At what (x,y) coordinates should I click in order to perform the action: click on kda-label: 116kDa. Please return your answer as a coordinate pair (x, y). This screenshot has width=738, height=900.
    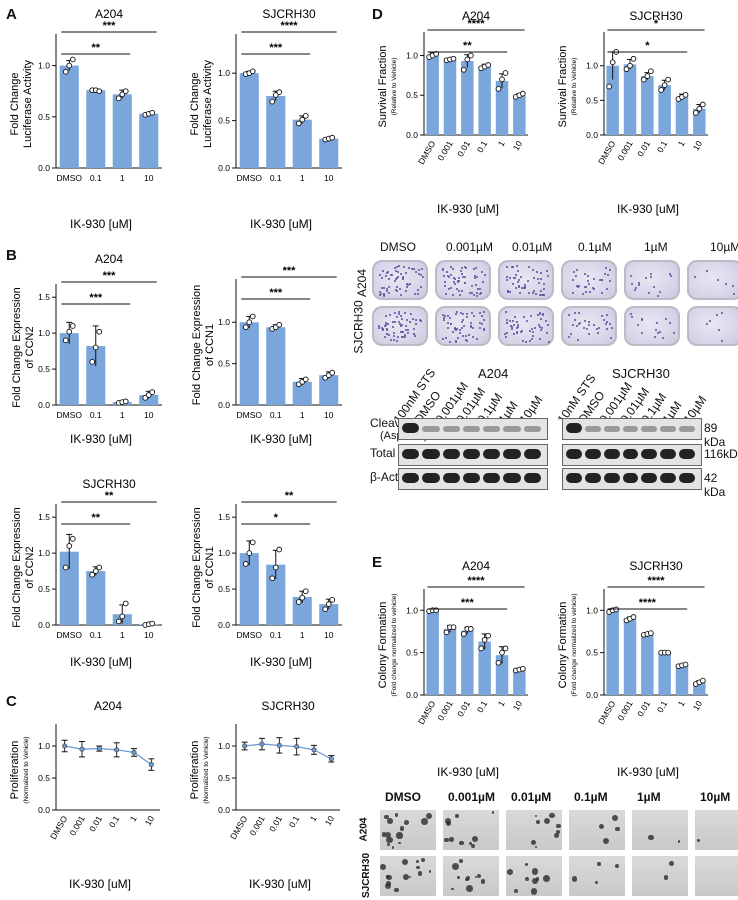
    Looking at the image, I should click on (721, 454).